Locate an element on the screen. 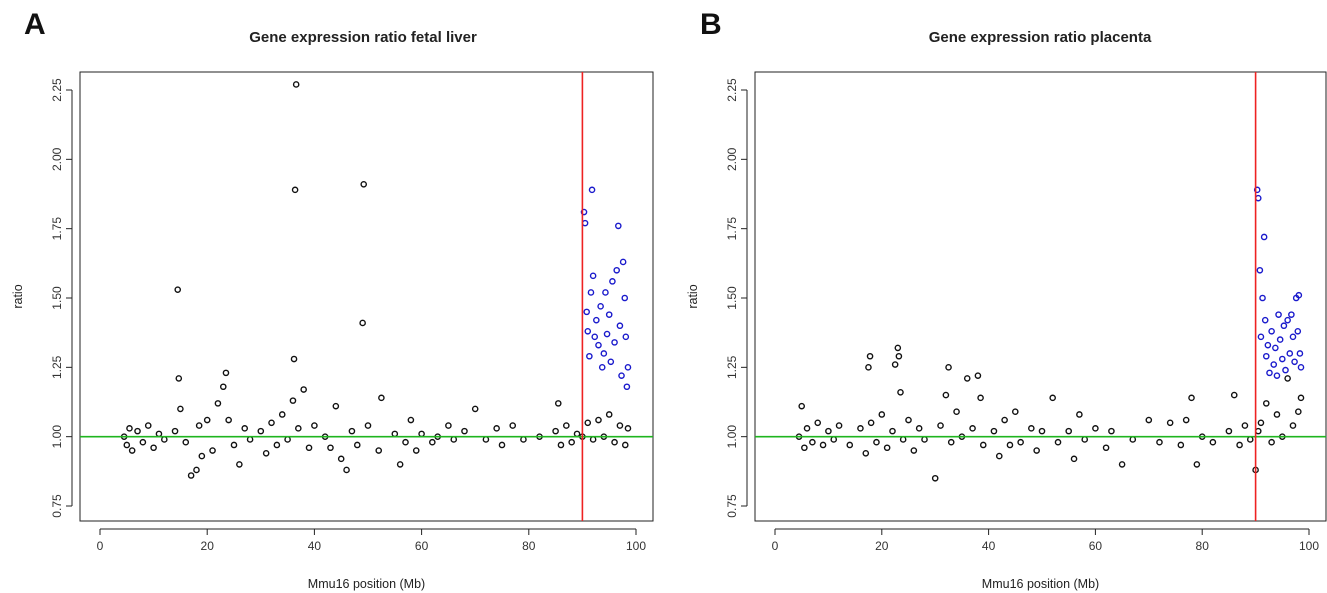  x-tick-label: 80 is located at coordinates (1203, 546).